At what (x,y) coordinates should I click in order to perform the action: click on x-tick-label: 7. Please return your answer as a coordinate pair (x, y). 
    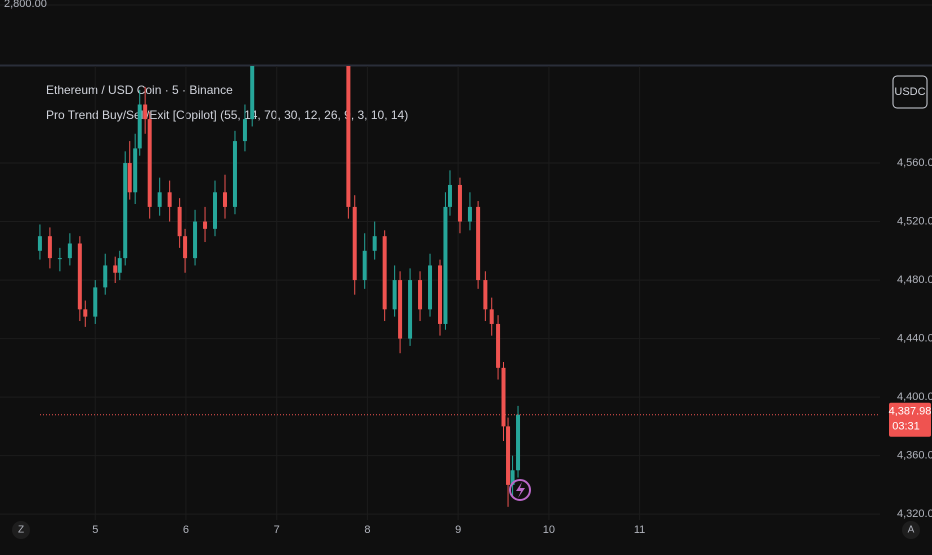
    Looking at the image, I should click on (277, 530).